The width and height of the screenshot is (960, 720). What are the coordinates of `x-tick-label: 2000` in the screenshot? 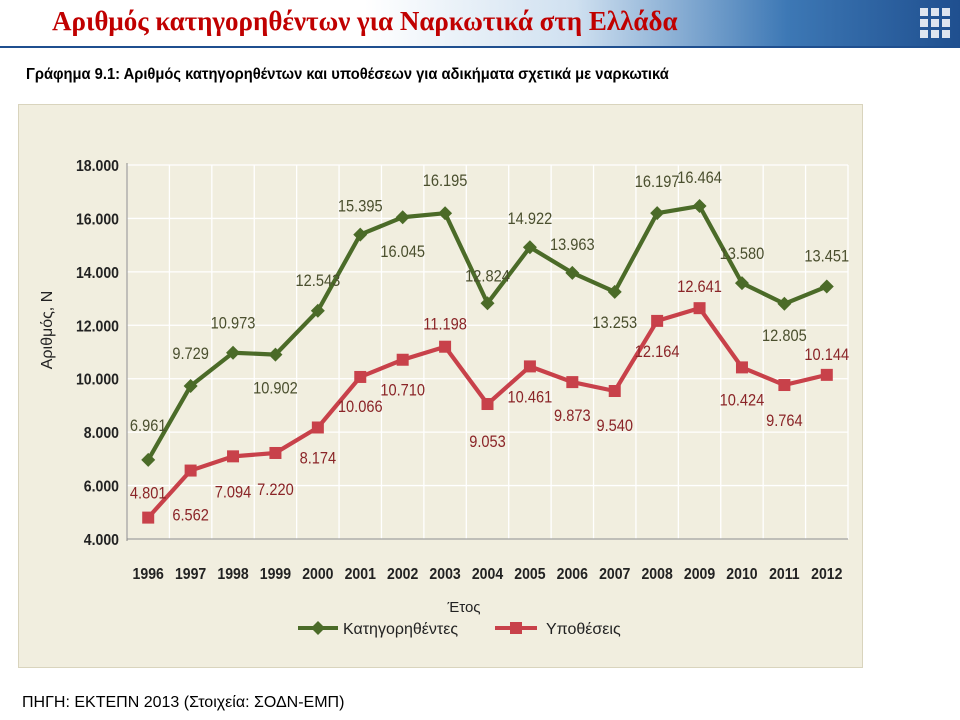 It's located at (317, 574).